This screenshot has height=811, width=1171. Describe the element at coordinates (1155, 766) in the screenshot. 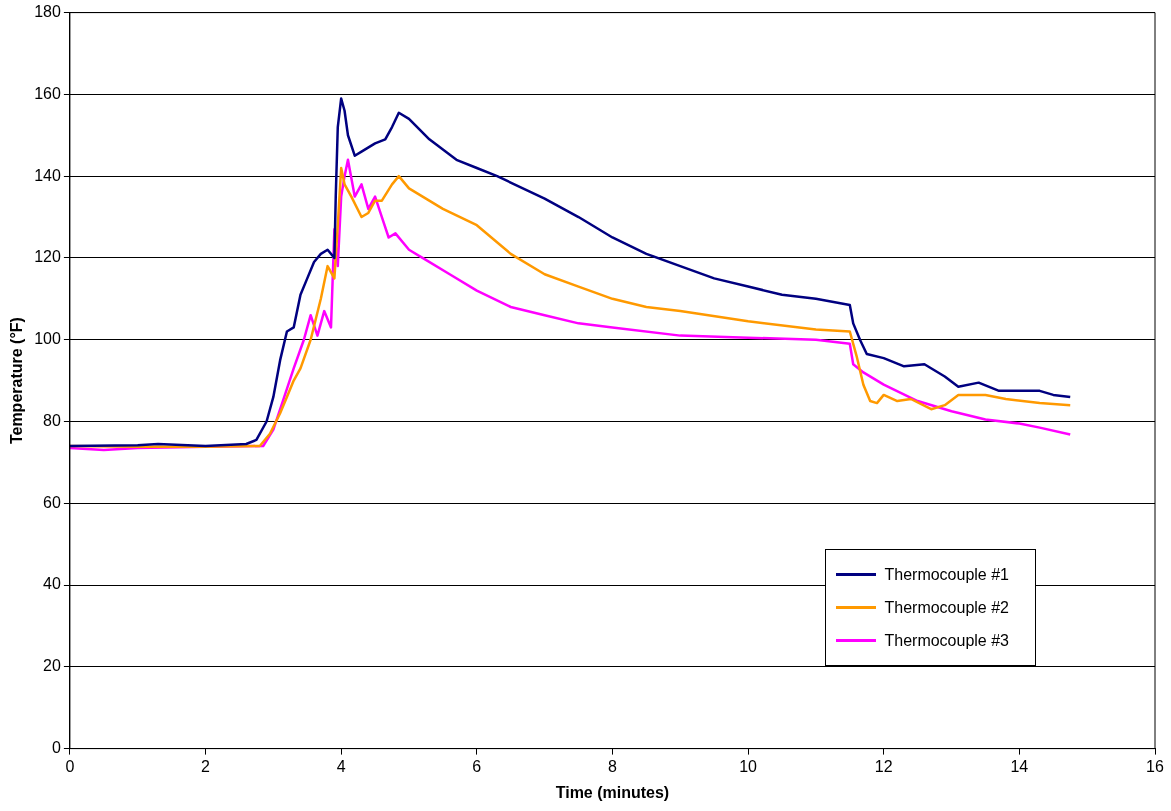

I see `x-tick-label: 16` at that location.